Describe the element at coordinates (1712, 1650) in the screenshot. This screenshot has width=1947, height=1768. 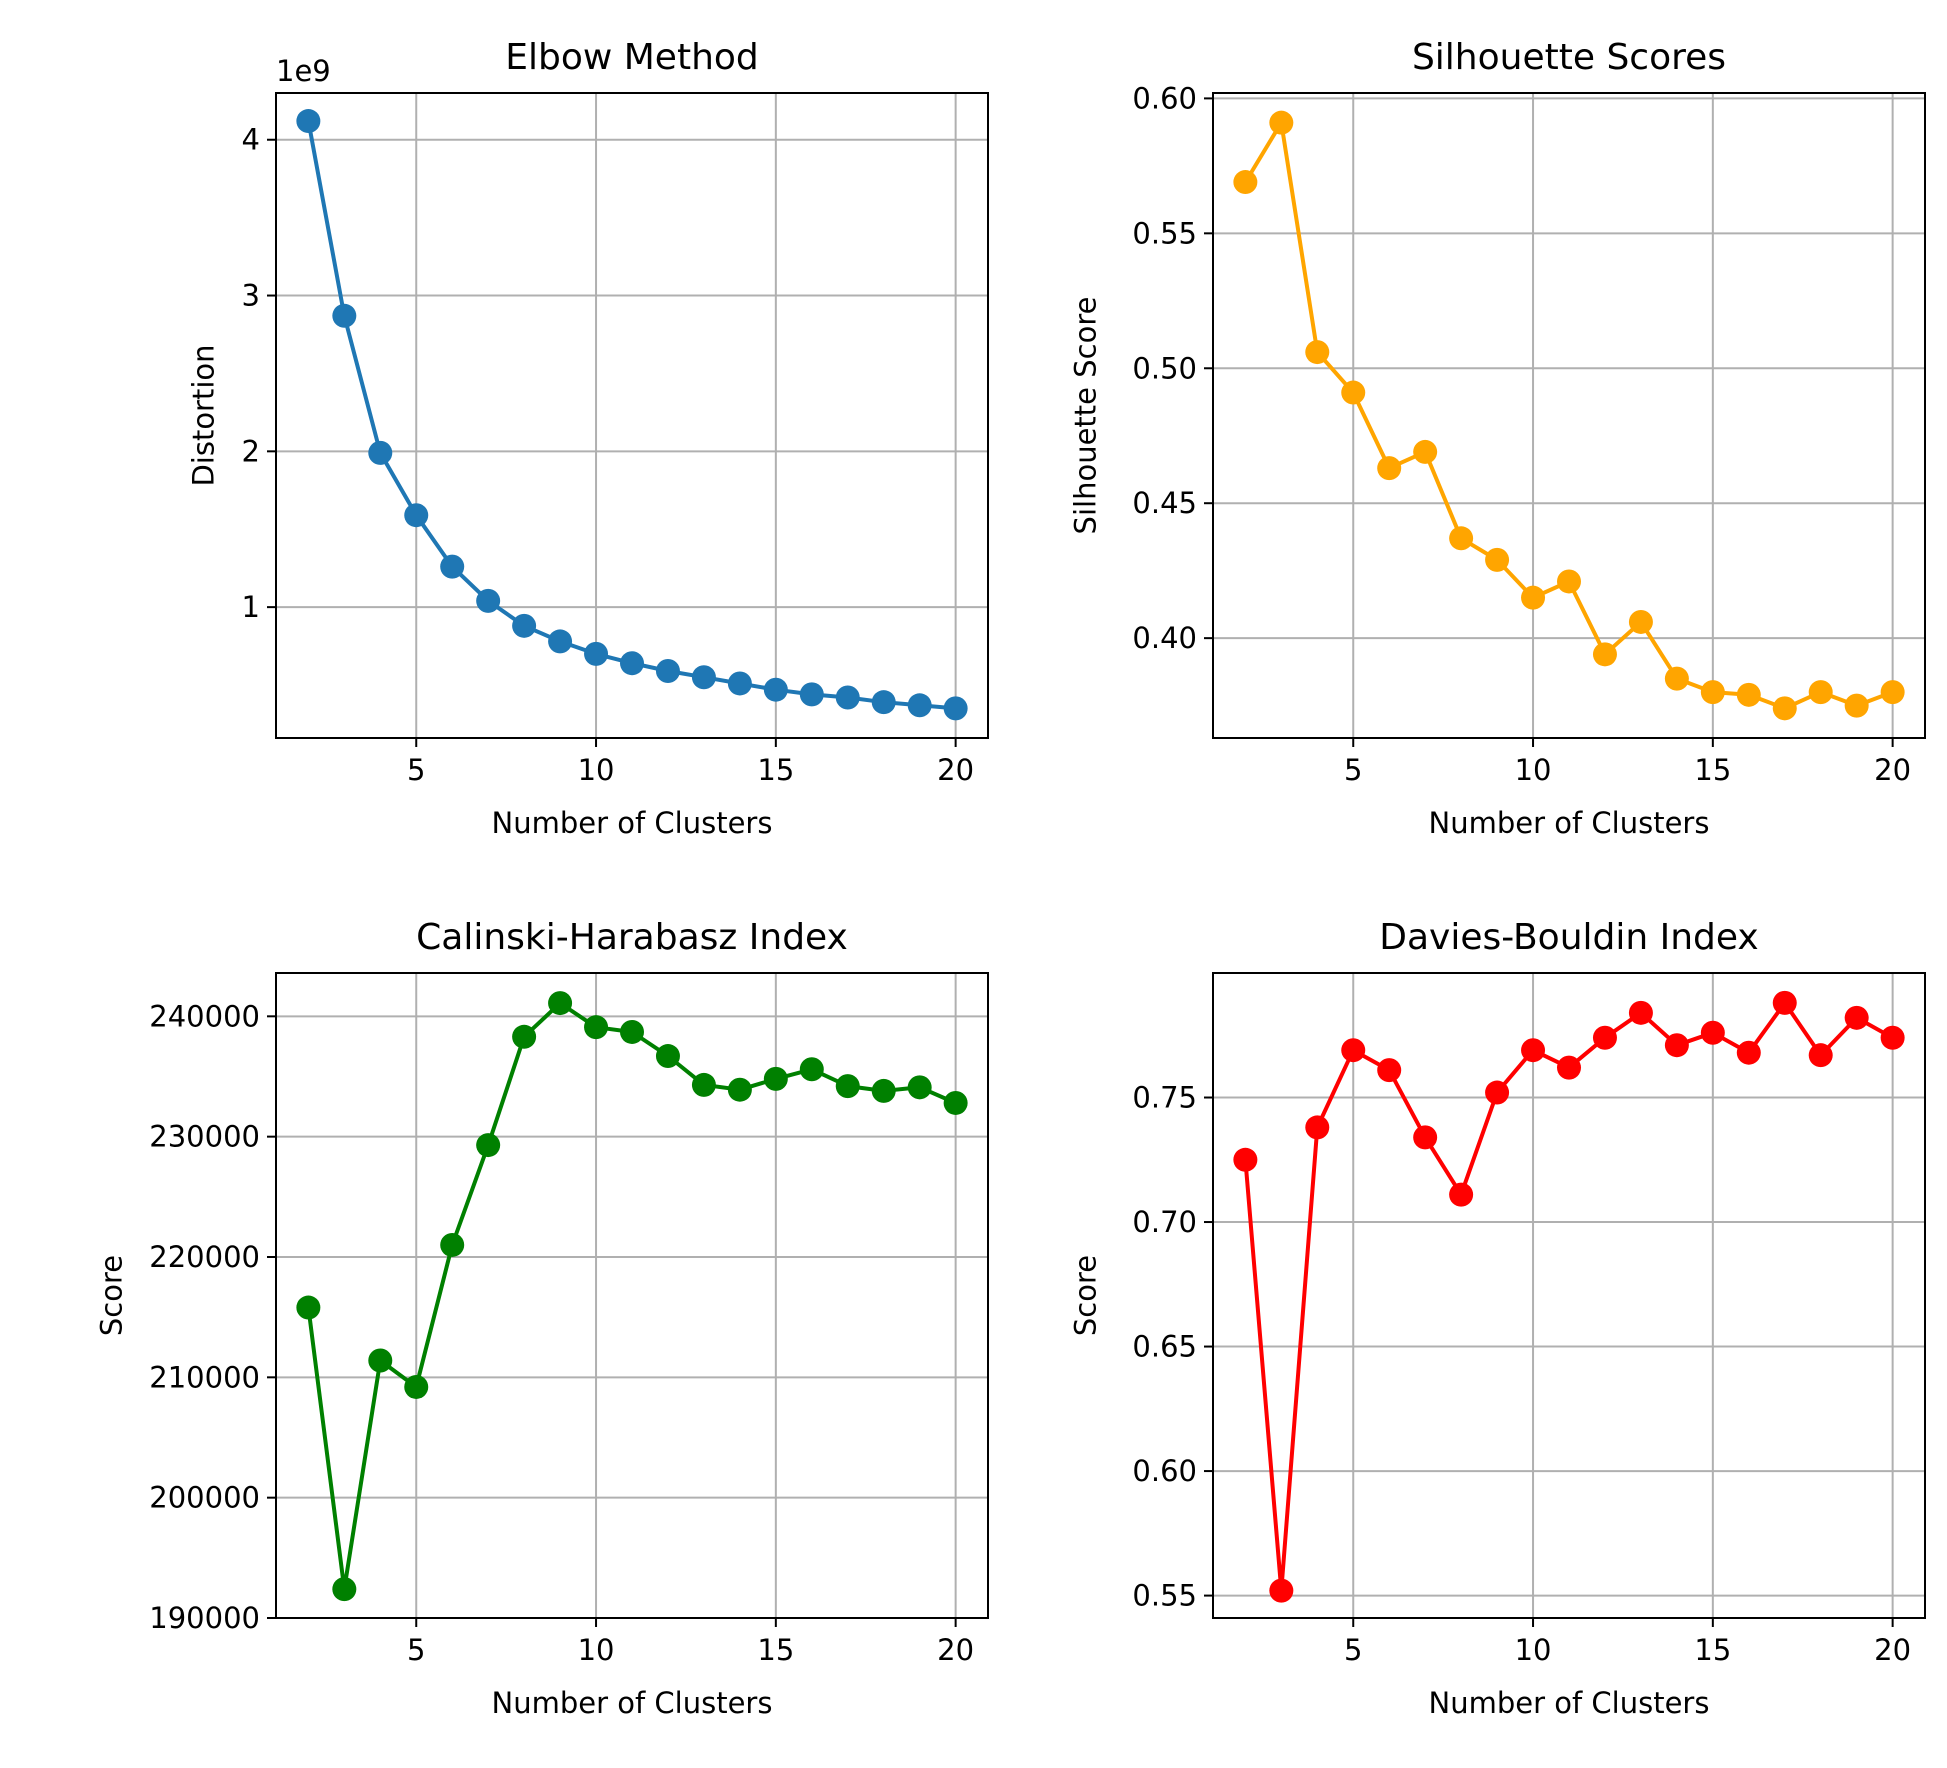
I see `davies-bouldin-x-tick-label: 15` at that location.